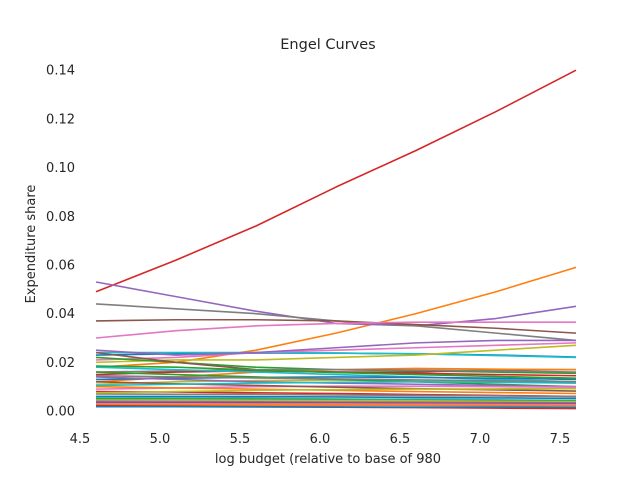  I want to click on x-axis-label: log budget (relative to base of 980, so click(328, 459).